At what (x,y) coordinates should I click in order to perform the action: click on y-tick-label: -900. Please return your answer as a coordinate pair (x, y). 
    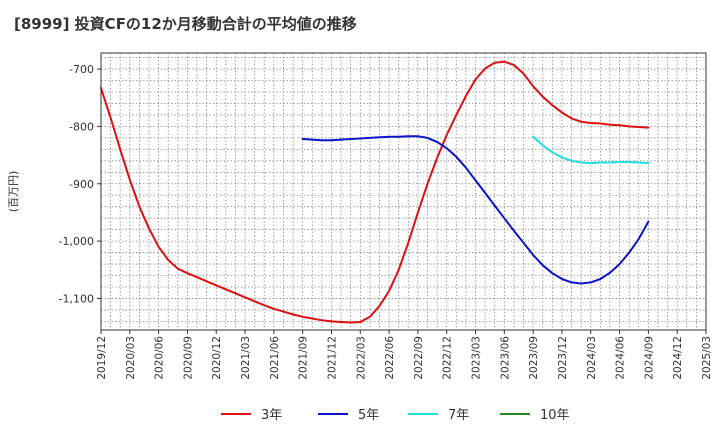
    Looking at the image, I should click on (81, 184).